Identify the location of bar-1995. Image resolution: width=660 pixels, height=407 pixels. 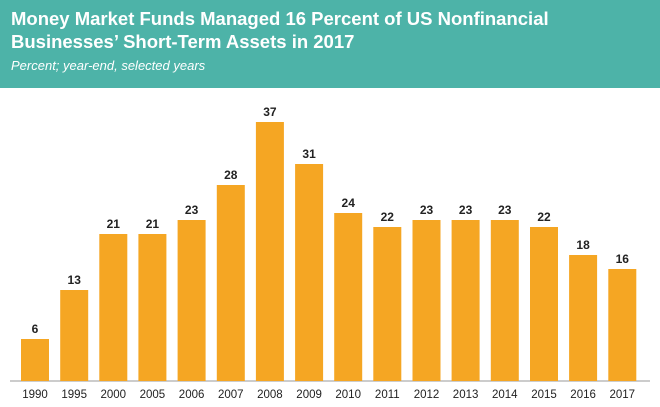
(74, 335).